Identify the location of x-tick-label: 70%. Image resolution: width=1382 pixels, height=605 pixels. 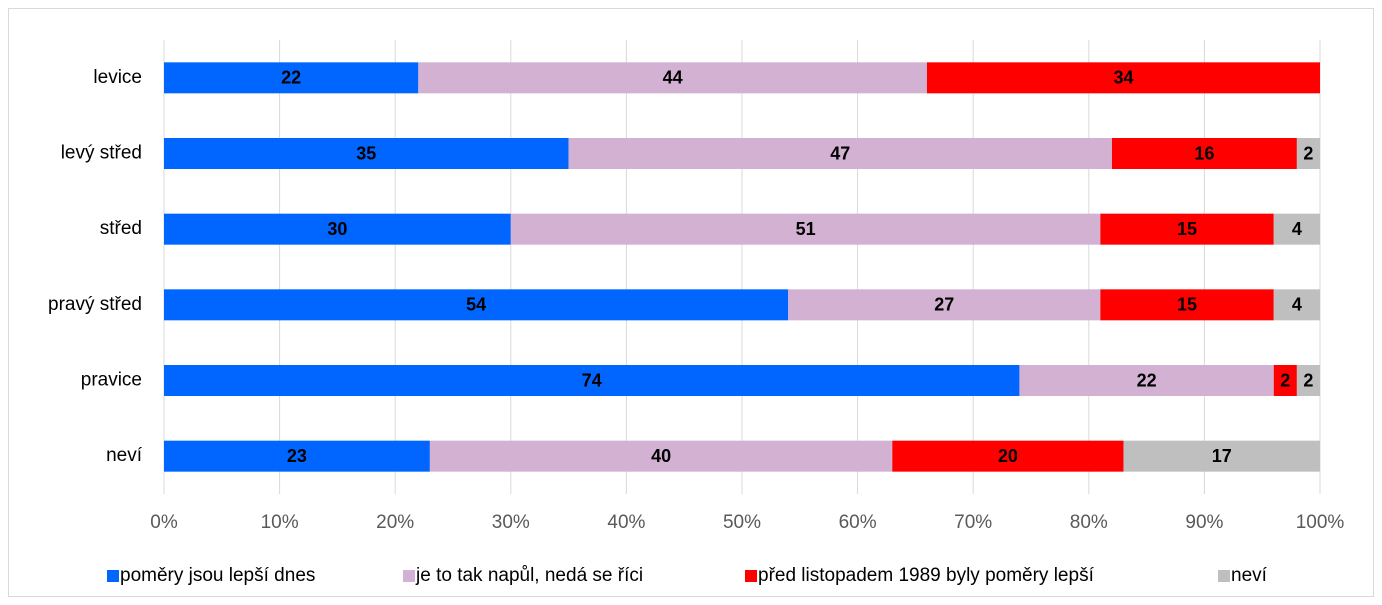
(973, 522).